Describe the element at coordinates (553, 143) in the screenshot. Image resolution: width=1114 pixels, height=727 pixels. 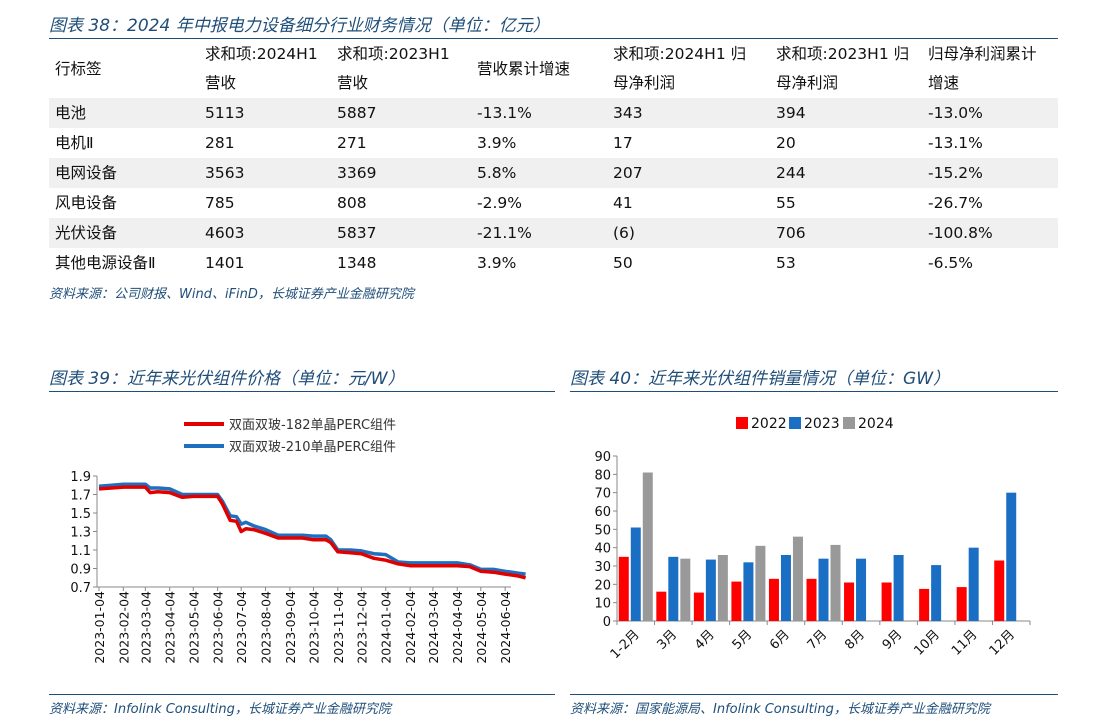
I see `table-row: 电机Ⅱ 281 271 3.9% 17 20 -13.1%` at that location.